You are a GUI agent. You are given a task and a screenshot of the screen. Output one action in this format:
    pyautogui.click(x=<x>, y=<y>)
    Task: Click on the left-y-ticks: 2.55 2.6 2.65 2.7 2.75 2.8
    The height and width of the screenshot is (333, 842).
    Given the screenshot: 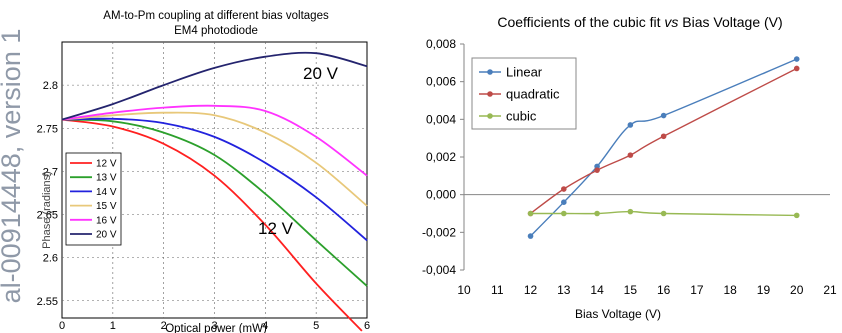 What is the action you would take?
    pyautogui.click(x=47, y=194)
    